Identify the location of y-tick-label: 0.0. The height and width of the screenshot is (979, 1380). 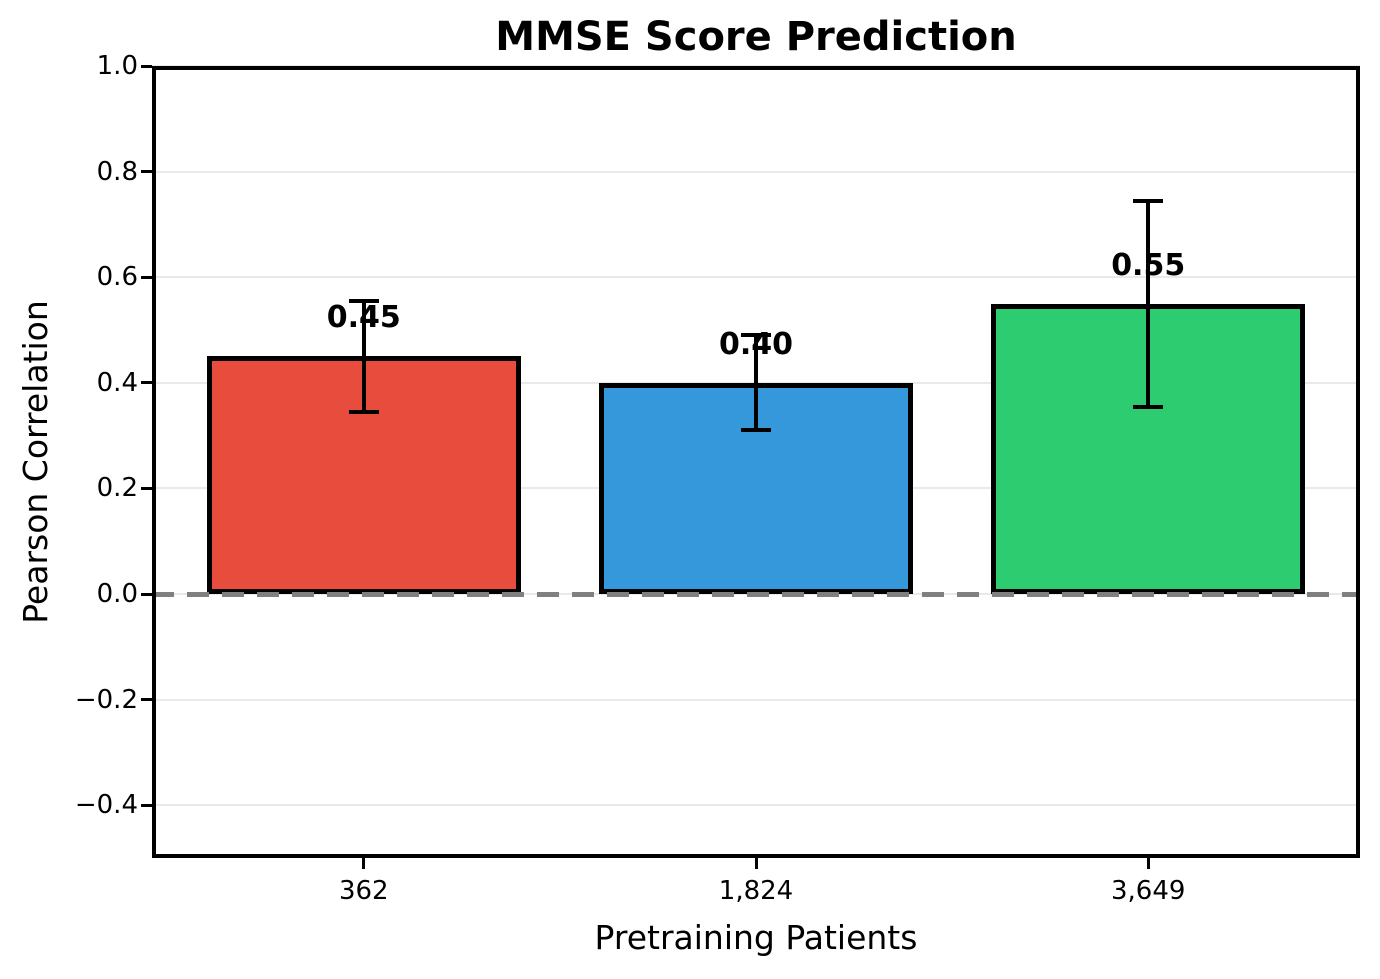
(117, 594).